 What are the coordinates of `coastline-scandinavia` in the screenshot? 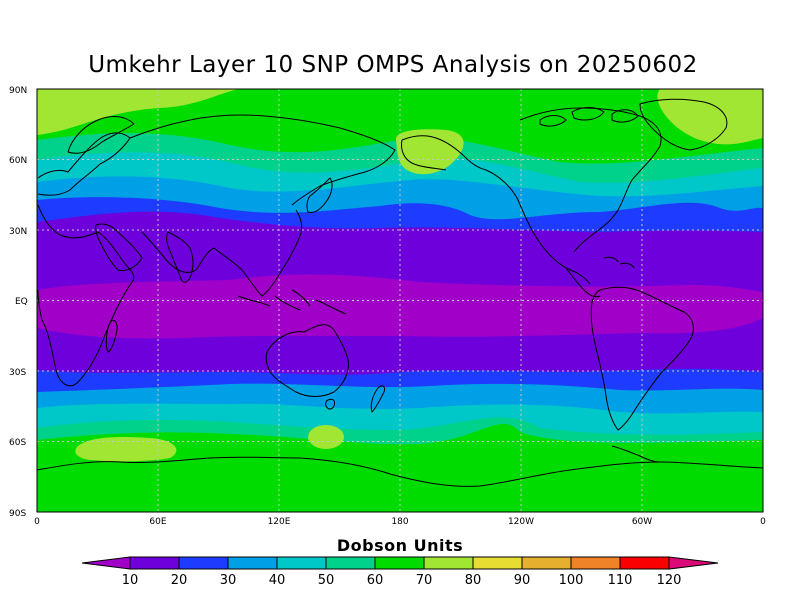 It's located at (101, 135).